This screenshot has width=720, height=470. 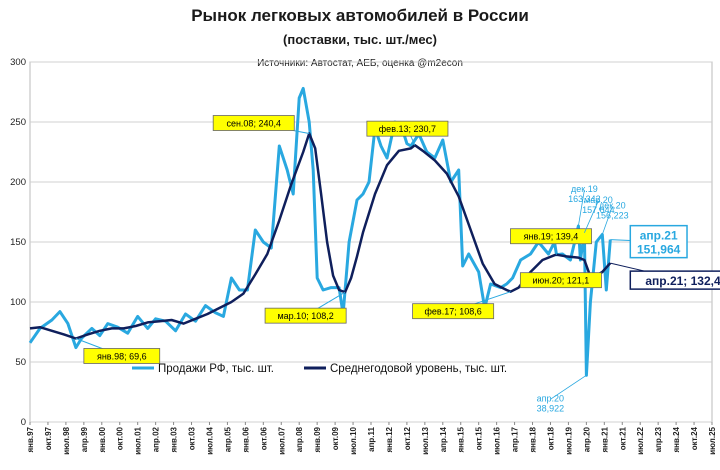 I want to click on x-tick-label: янв.15, so click(x=461, y=439).